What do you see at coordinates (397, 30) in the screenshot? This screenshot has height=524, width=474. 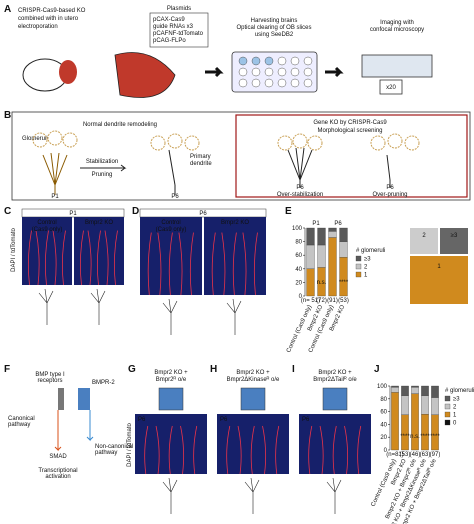 I see `step-text: confocal microscopy` at bounding box center [397, 30].